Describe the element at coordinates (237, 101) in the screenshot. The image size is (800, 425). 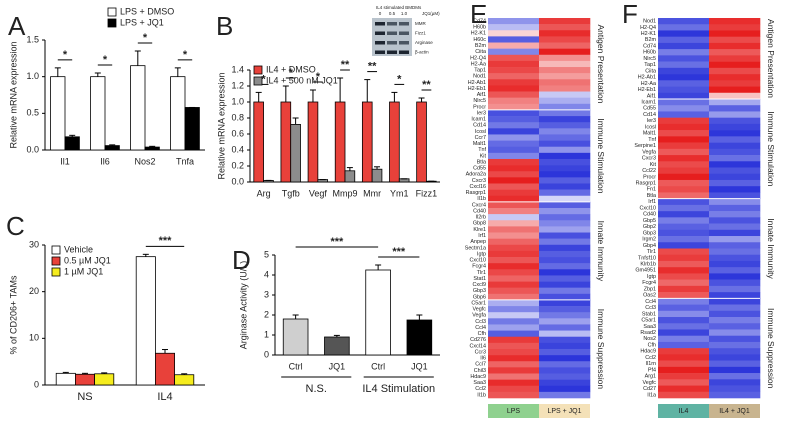
I see `y-tick-label: 1.0` at that location.